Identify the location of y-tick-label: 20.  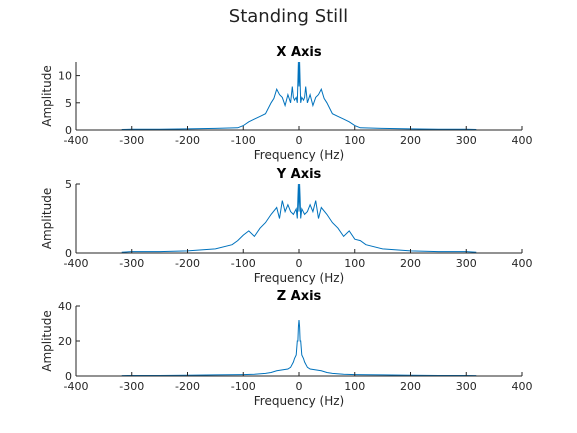
(65, 341).